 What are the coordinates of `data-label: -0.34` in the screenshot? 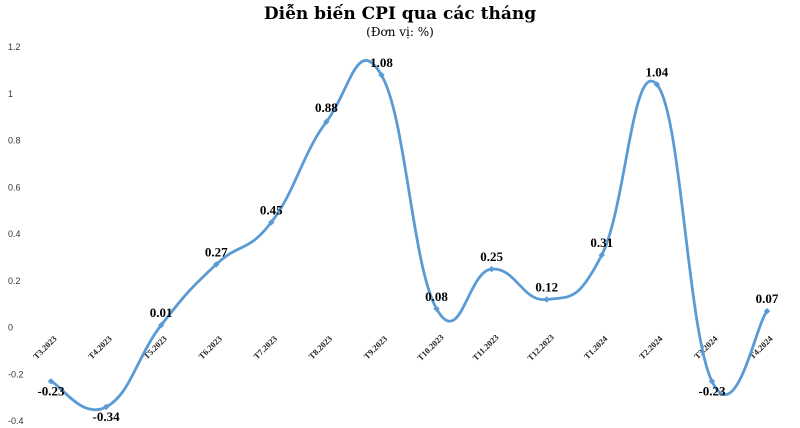 It's located at (107, 416).